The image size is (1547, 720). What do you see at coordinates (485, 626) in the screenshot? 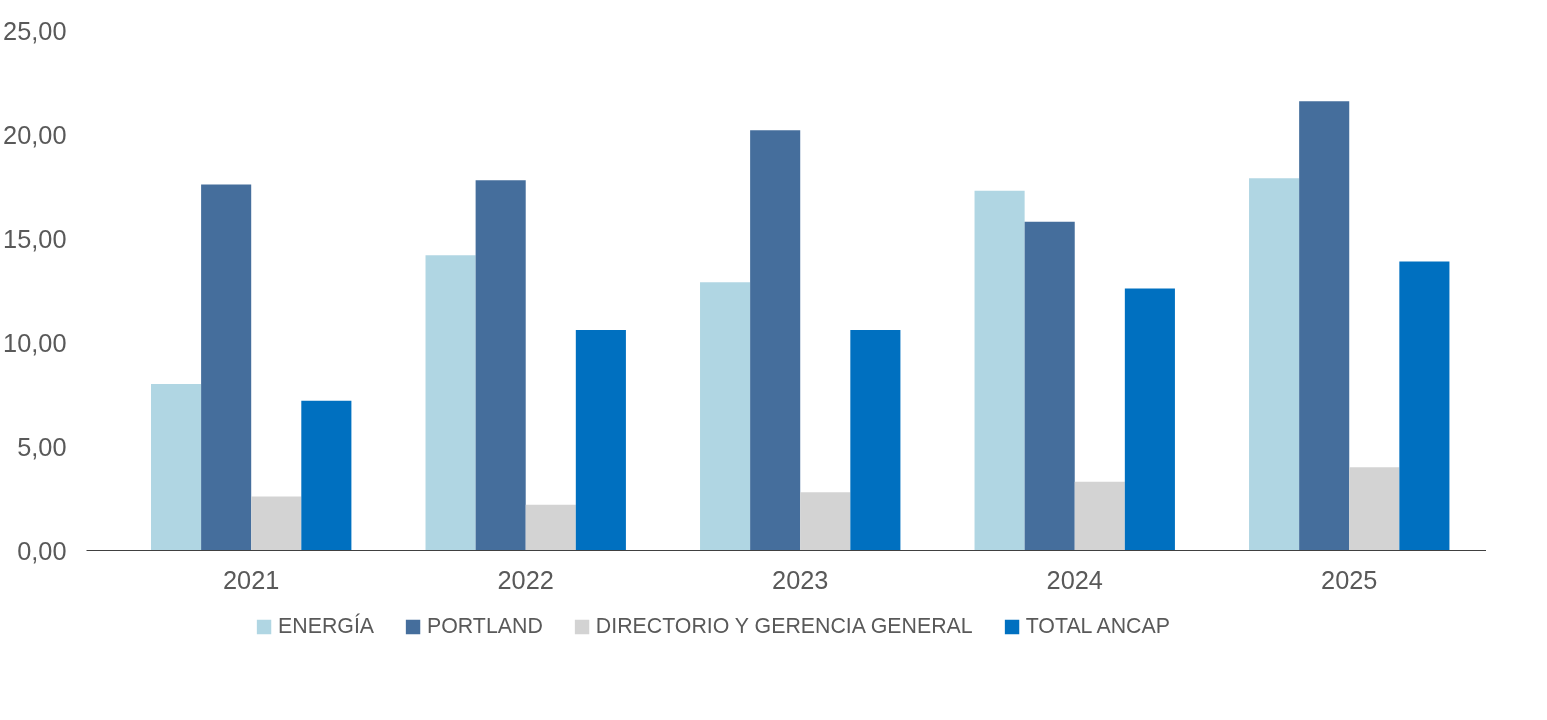
I see `legend-label: PORTLAND` at bounding box center [485, 626].